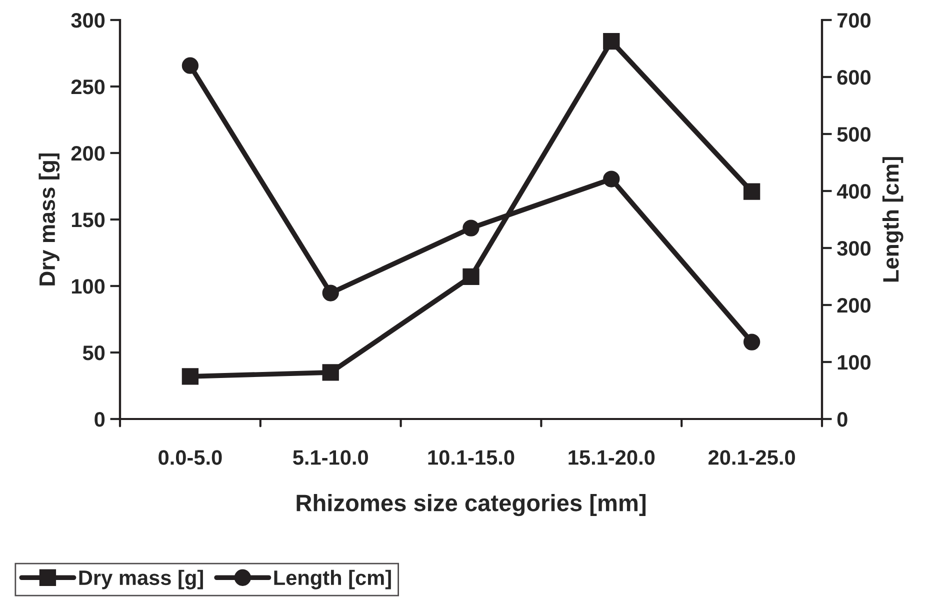 This screenshot has width=939, height=614. Describe the element at coordinates (93, 353) in the screenshot. I see `y-tick-label: 50` at that location.